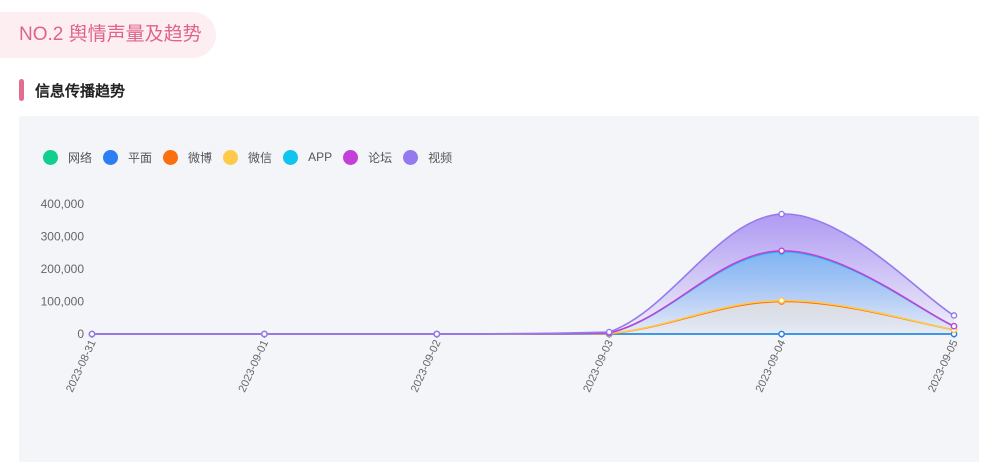 This screenshot has height=470, width=993. Describe the element at coordinates (80, 334) in the screenshot. I see `y-tick-label: 0` at that location.